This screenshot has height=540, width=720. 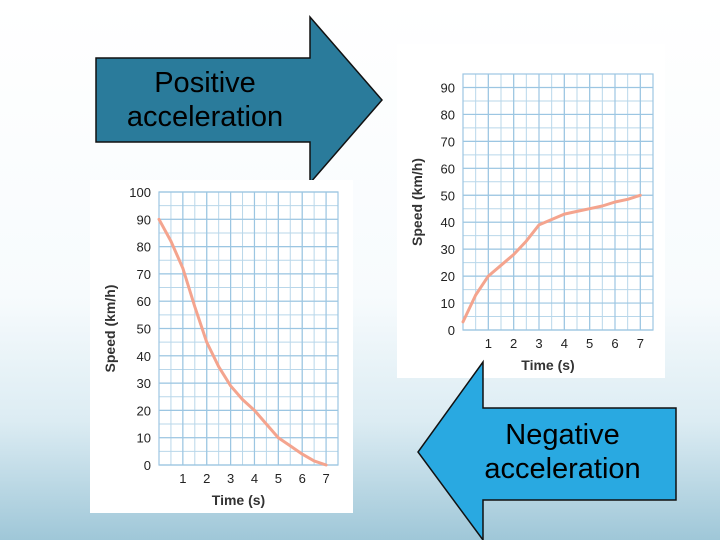 I want to click on negative-acceleration-label: Negative acceleration, so click(x=562, y=452).